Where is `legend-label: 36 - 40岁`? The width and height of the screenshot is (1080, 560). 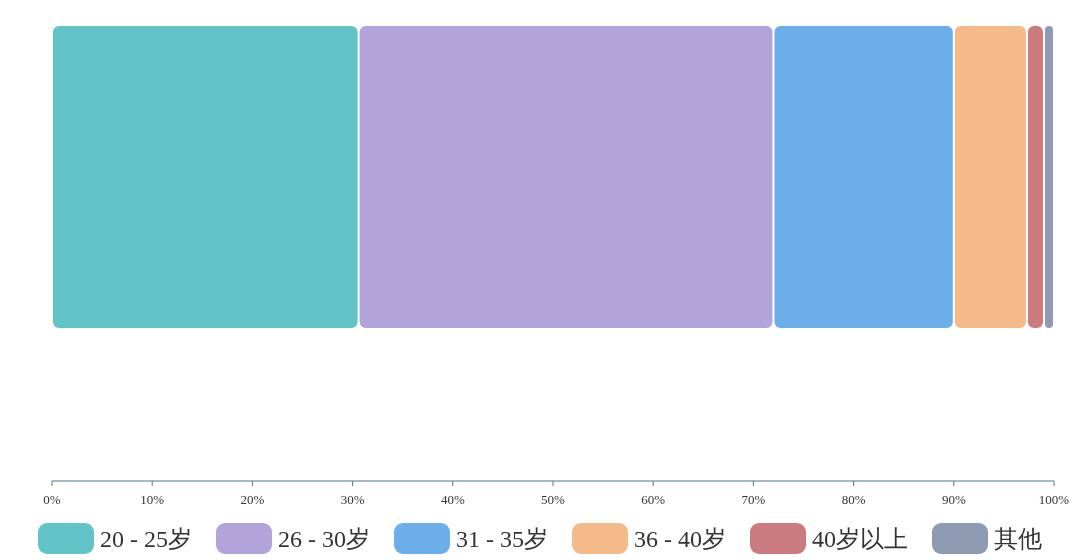 legend-label: 36 - 40岁 is located at coordinates (680, 539).